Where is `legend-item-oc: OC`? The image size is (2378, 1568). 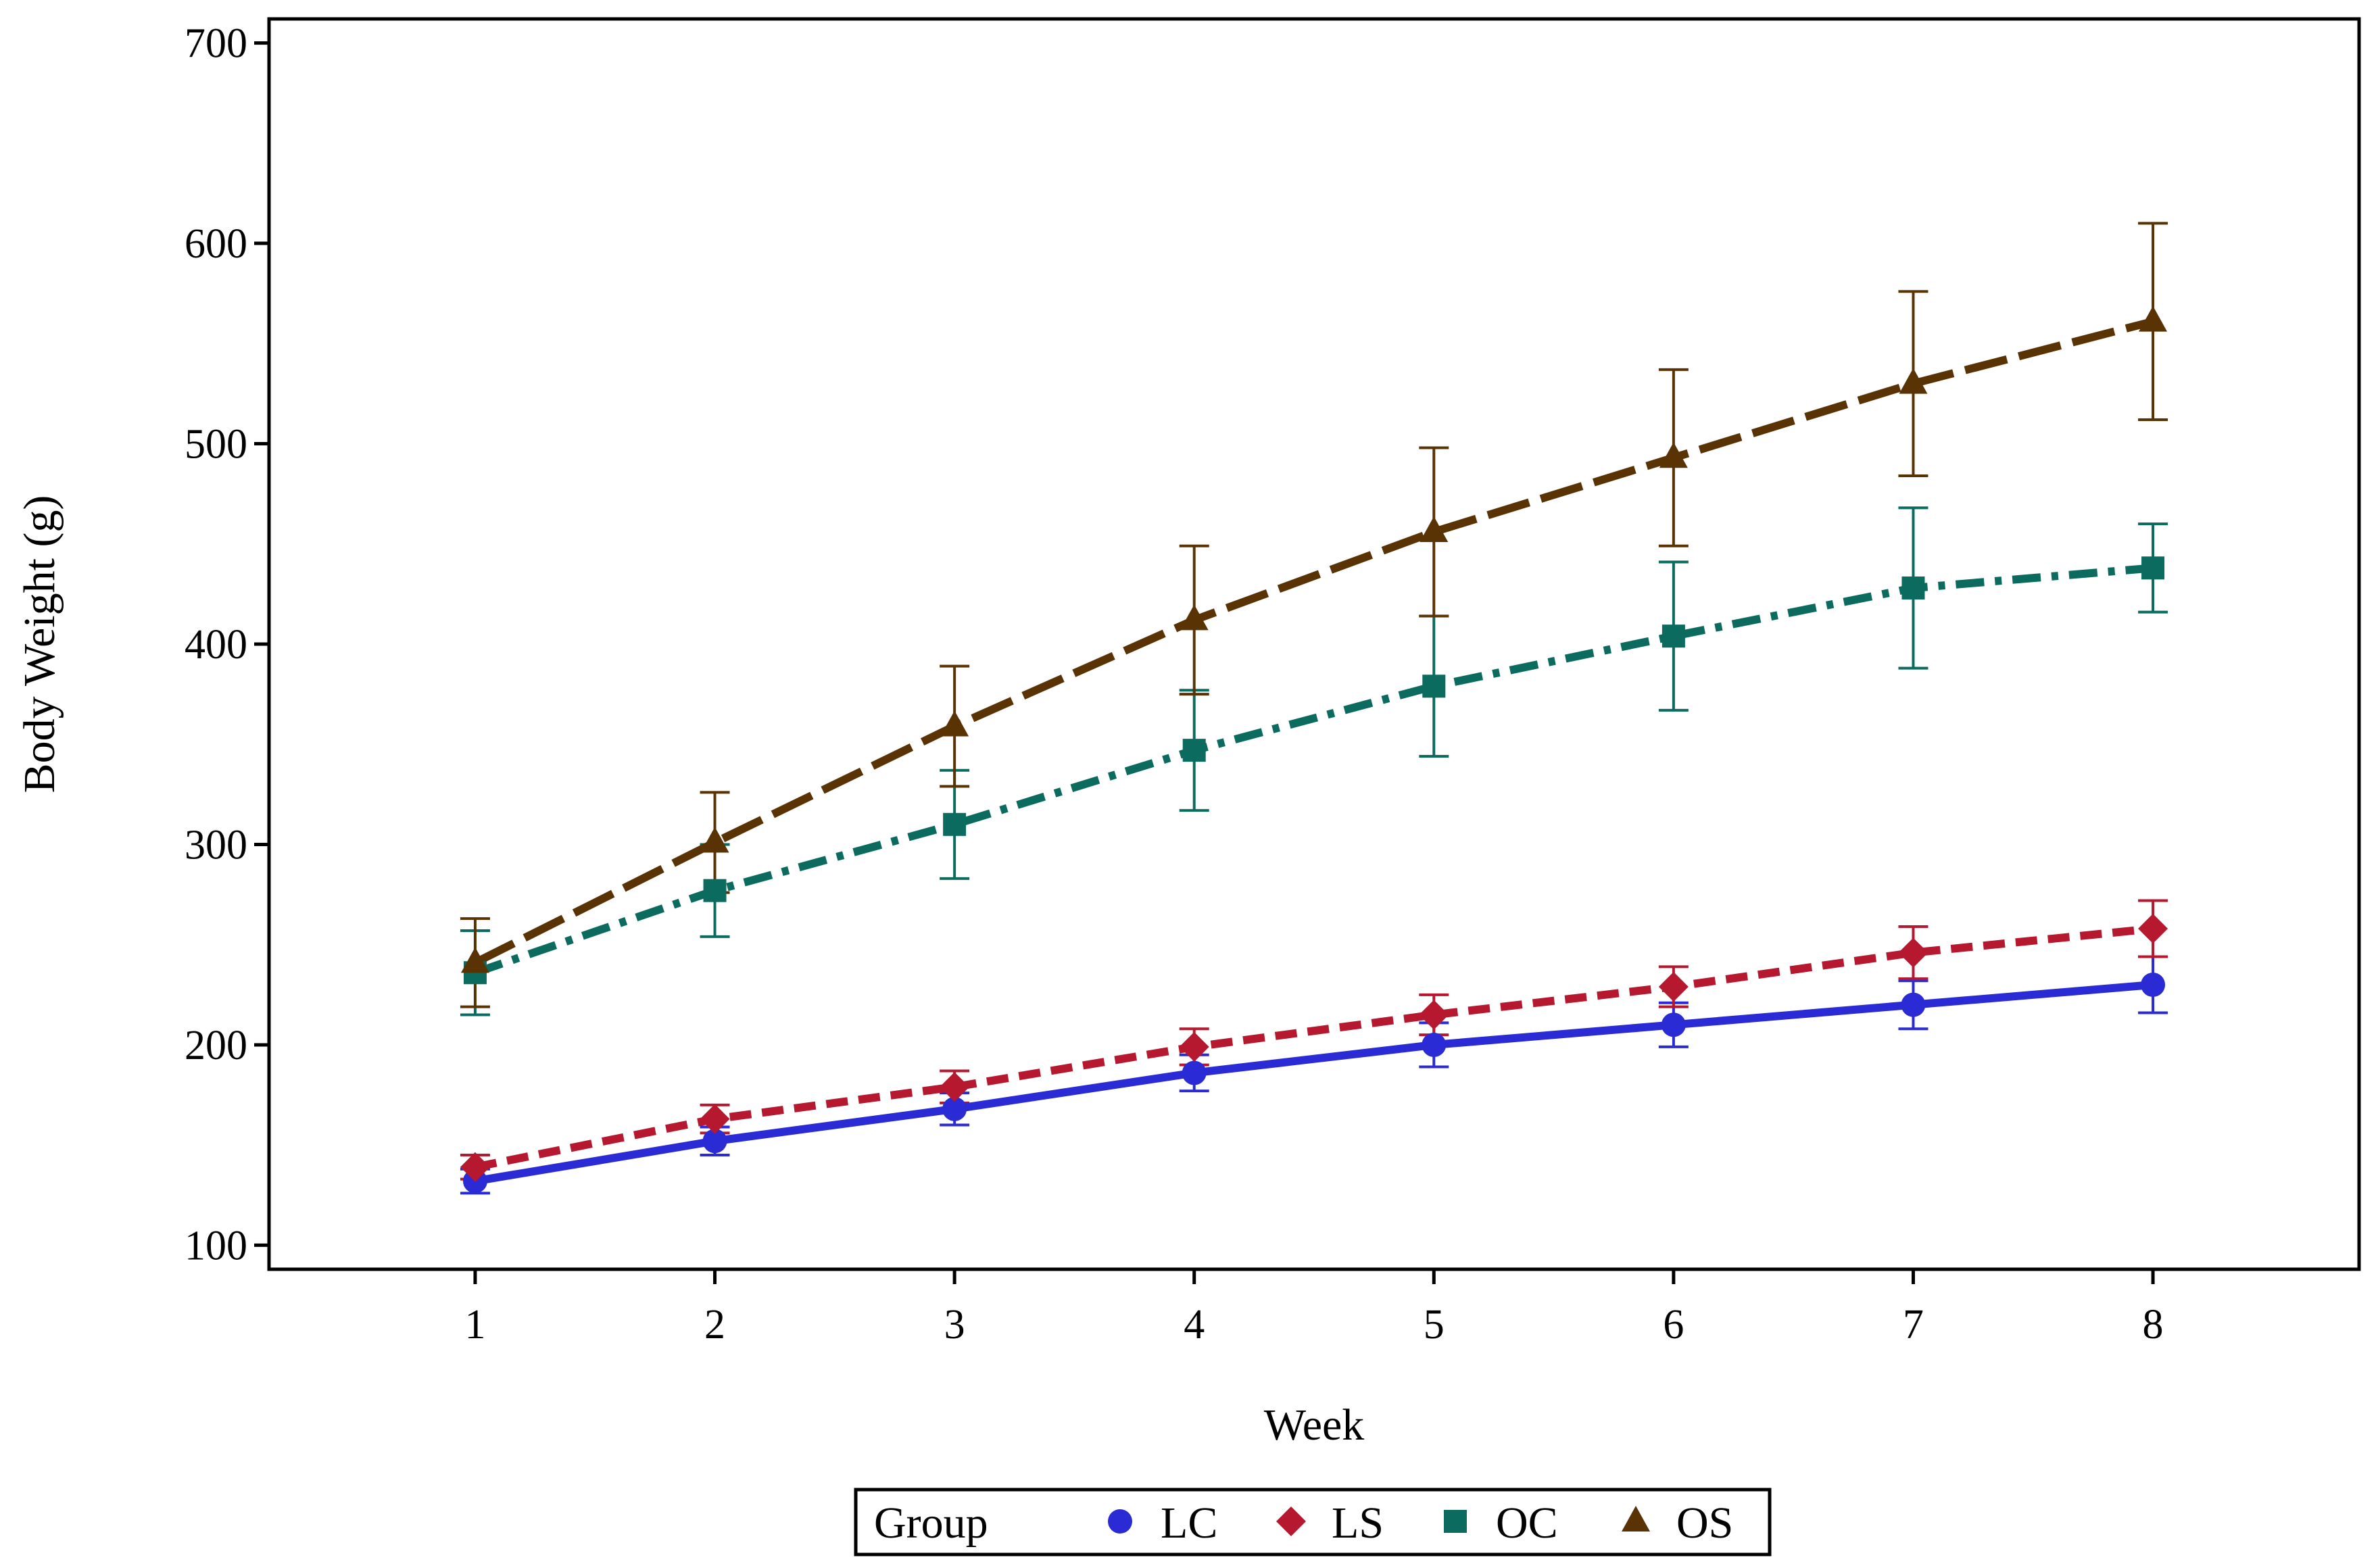 legend-item-oc: OC is located at coordinates (1501, 1523).